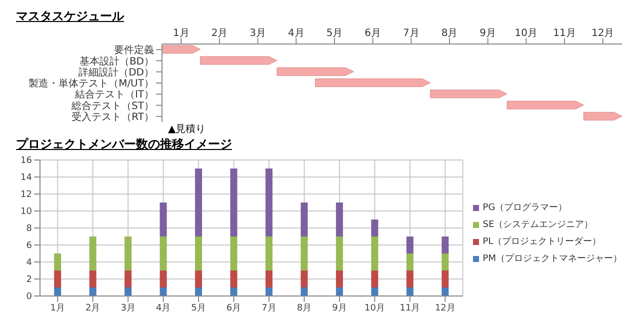 Image resolution: width=640 pixels, height=322 pixels. What do you see at coordinates (112, 106) in the screenshot?
I see `y-tick-label: 総合テスト（ST）` at bounding box center [112, 106].